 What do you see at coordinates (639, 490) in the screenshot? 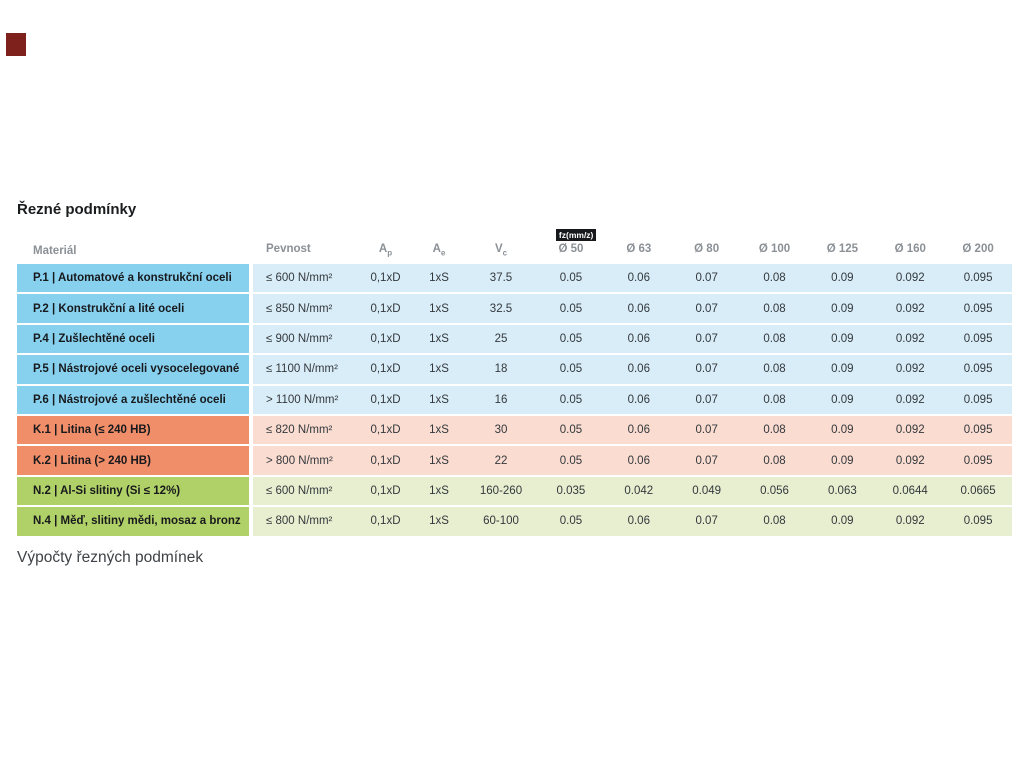
I see `fz-value-cell: 0.042` at bounding box center [639, 490].